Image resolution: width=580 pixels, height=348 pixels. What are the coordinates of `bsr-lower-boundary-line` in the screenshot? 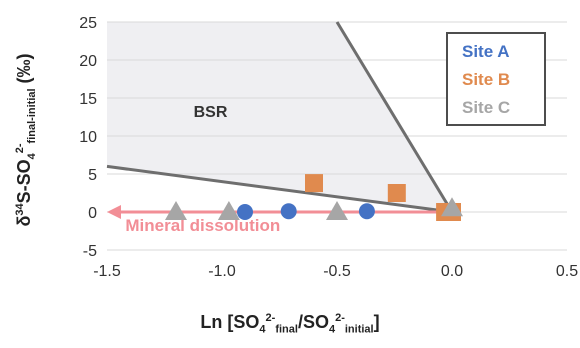 It's located at (279, 189).